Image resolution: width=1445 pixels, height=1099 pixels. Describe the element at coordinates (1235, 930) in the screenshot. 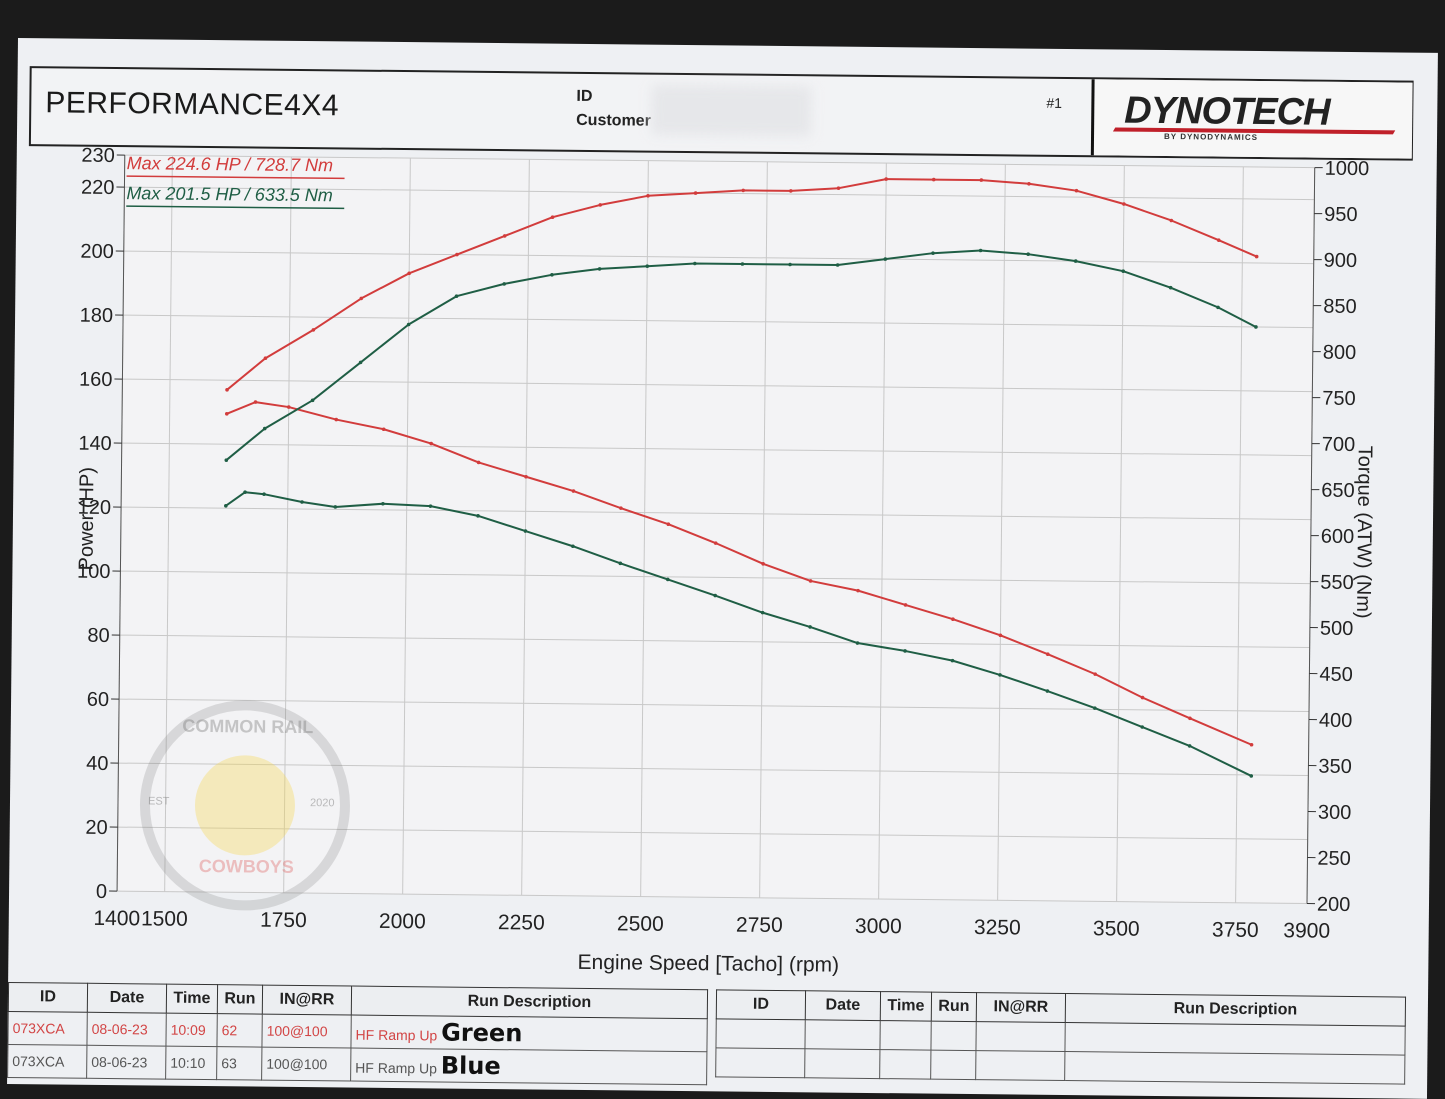

I see `x-tick-label: 3750` at that location.